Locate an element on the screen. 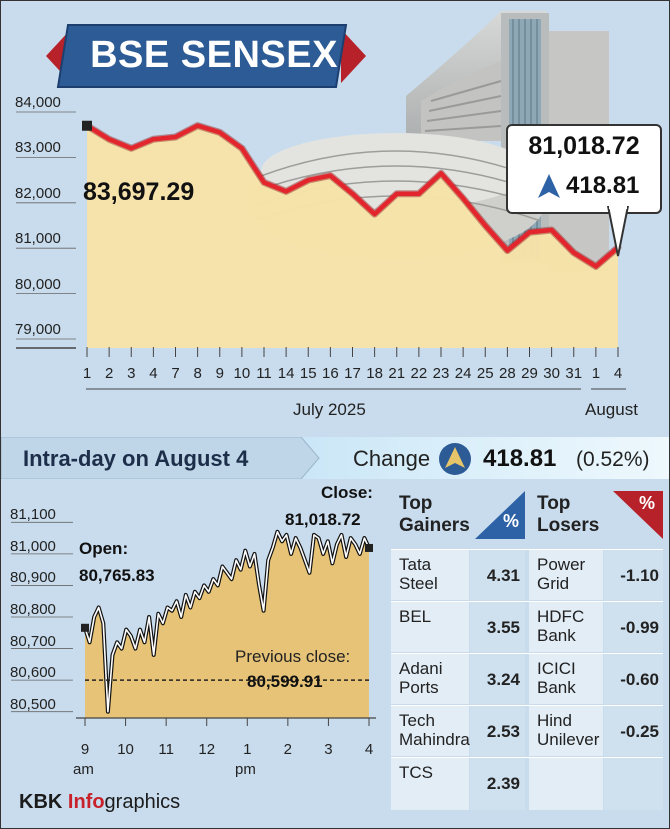 Image resolution: width=670 pixels, height=829 pixels. x-tick-label: 9 is located at coordinates (219, 373).